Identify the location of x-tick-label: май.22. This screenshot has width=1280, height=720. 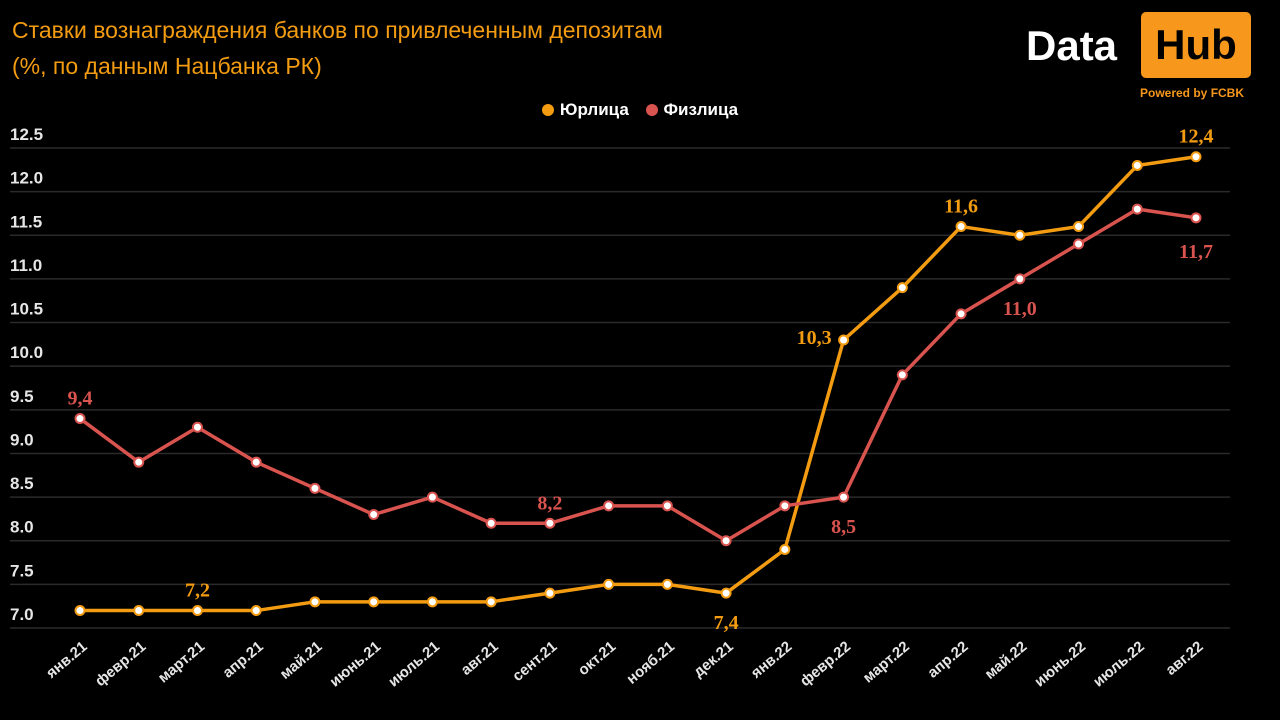
(1006, 660).